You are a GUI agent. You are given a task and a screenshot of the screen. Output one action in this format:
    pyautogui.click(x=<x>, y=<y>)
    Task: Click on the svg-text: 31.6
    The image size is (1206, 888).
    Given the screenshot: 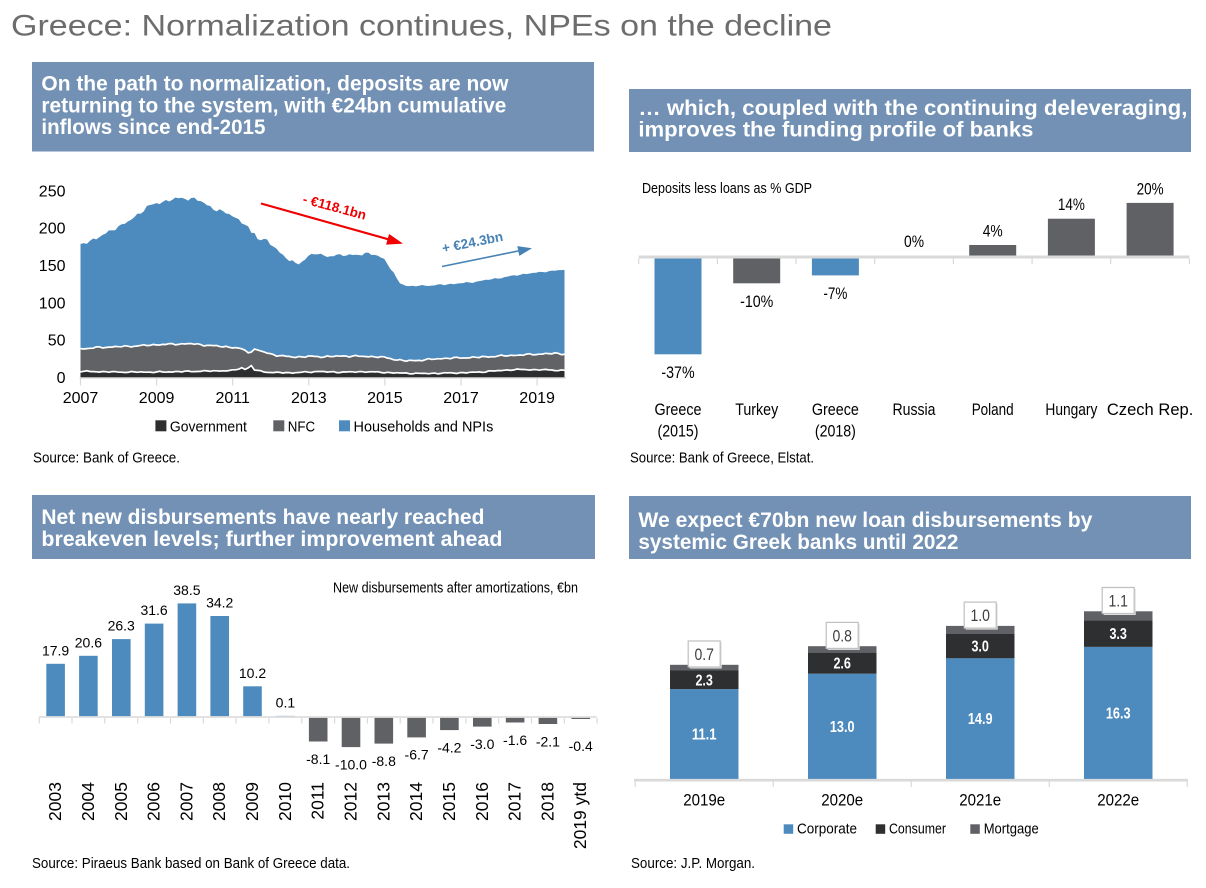 What is the action you would take?
    pyautogui.click(x=153, y=610)
    